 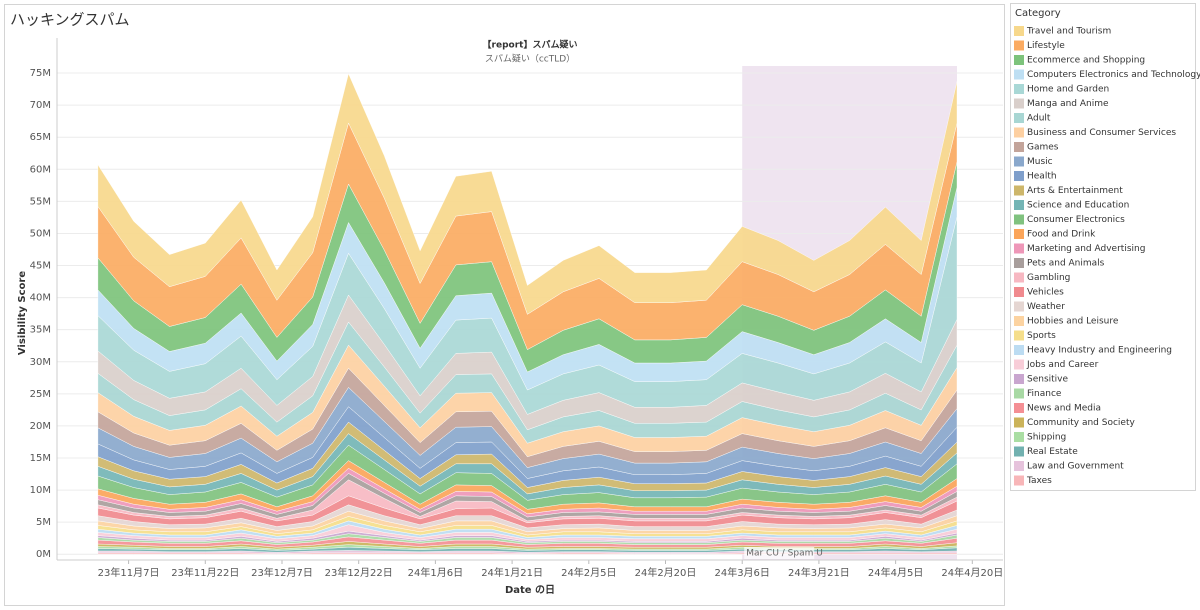 What do you see at coordinates (1076, 220) in the screenshot?
I see `legend-label: Consumer Electronics` at bounding box center [1076, 220].